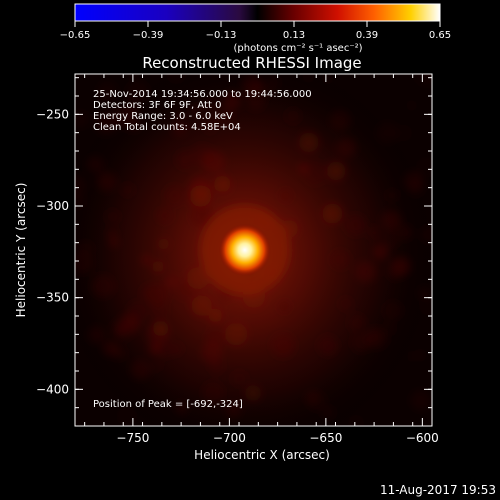 The width and height of the screenshot is (500, 500). I want to click on peak-position-label: Position of Peak = [-692,-324], so click(168, 404).